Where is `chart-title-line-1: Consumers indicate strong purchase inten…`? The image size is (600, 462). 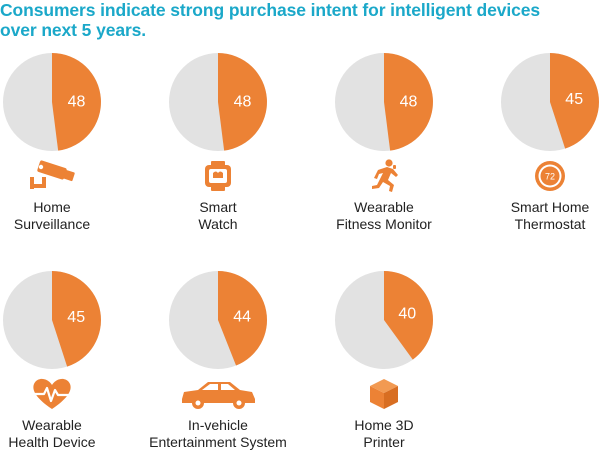 chart-title-line-1: Consumers indicate strong purchase inten… is located at coordinates (270, 10).